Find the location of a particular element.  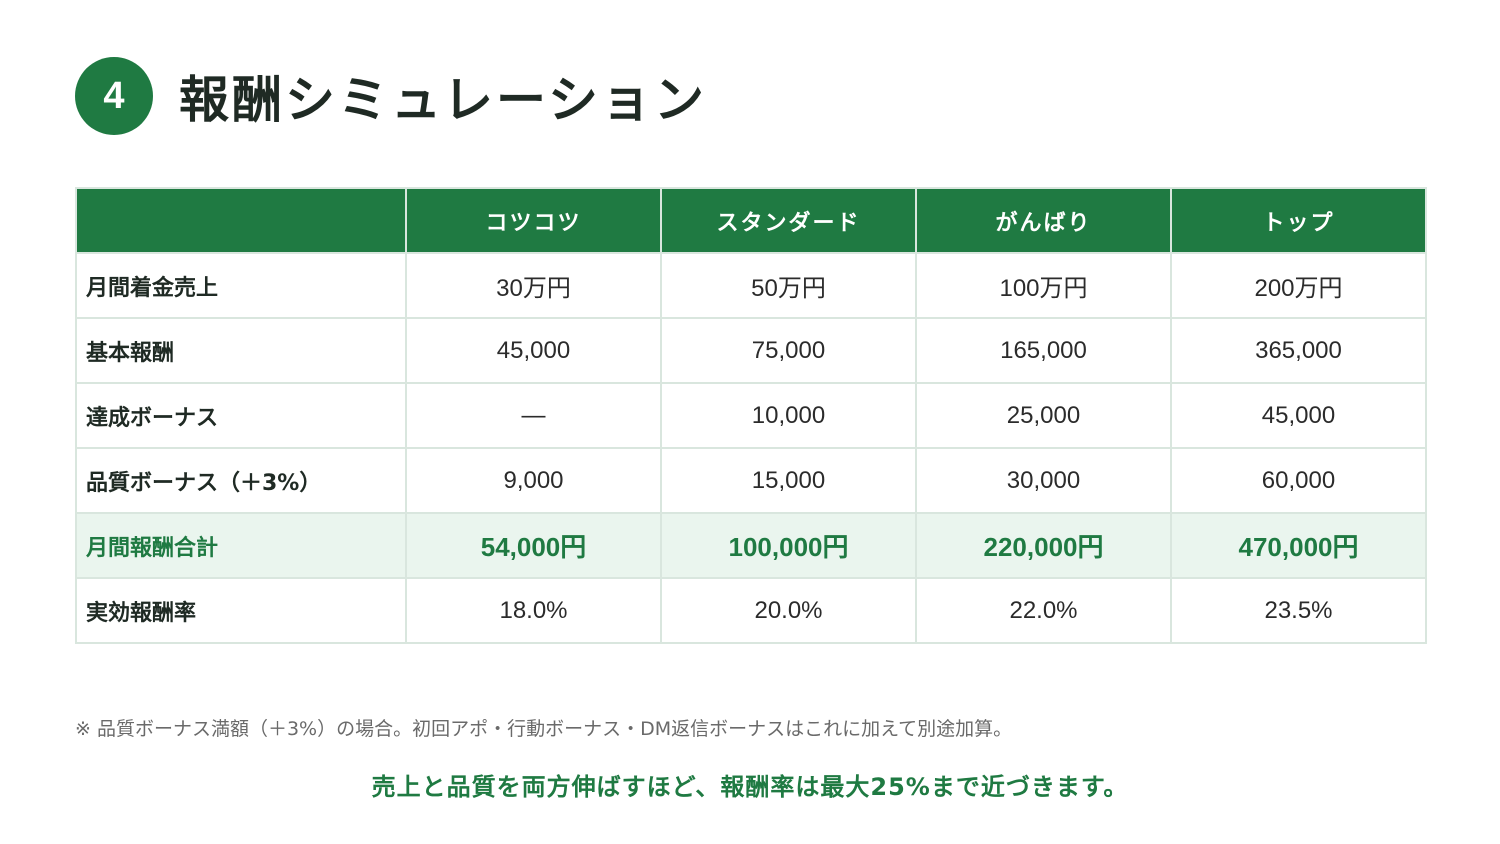

step-number-badge: 4 is located at coordinates (114, 96).